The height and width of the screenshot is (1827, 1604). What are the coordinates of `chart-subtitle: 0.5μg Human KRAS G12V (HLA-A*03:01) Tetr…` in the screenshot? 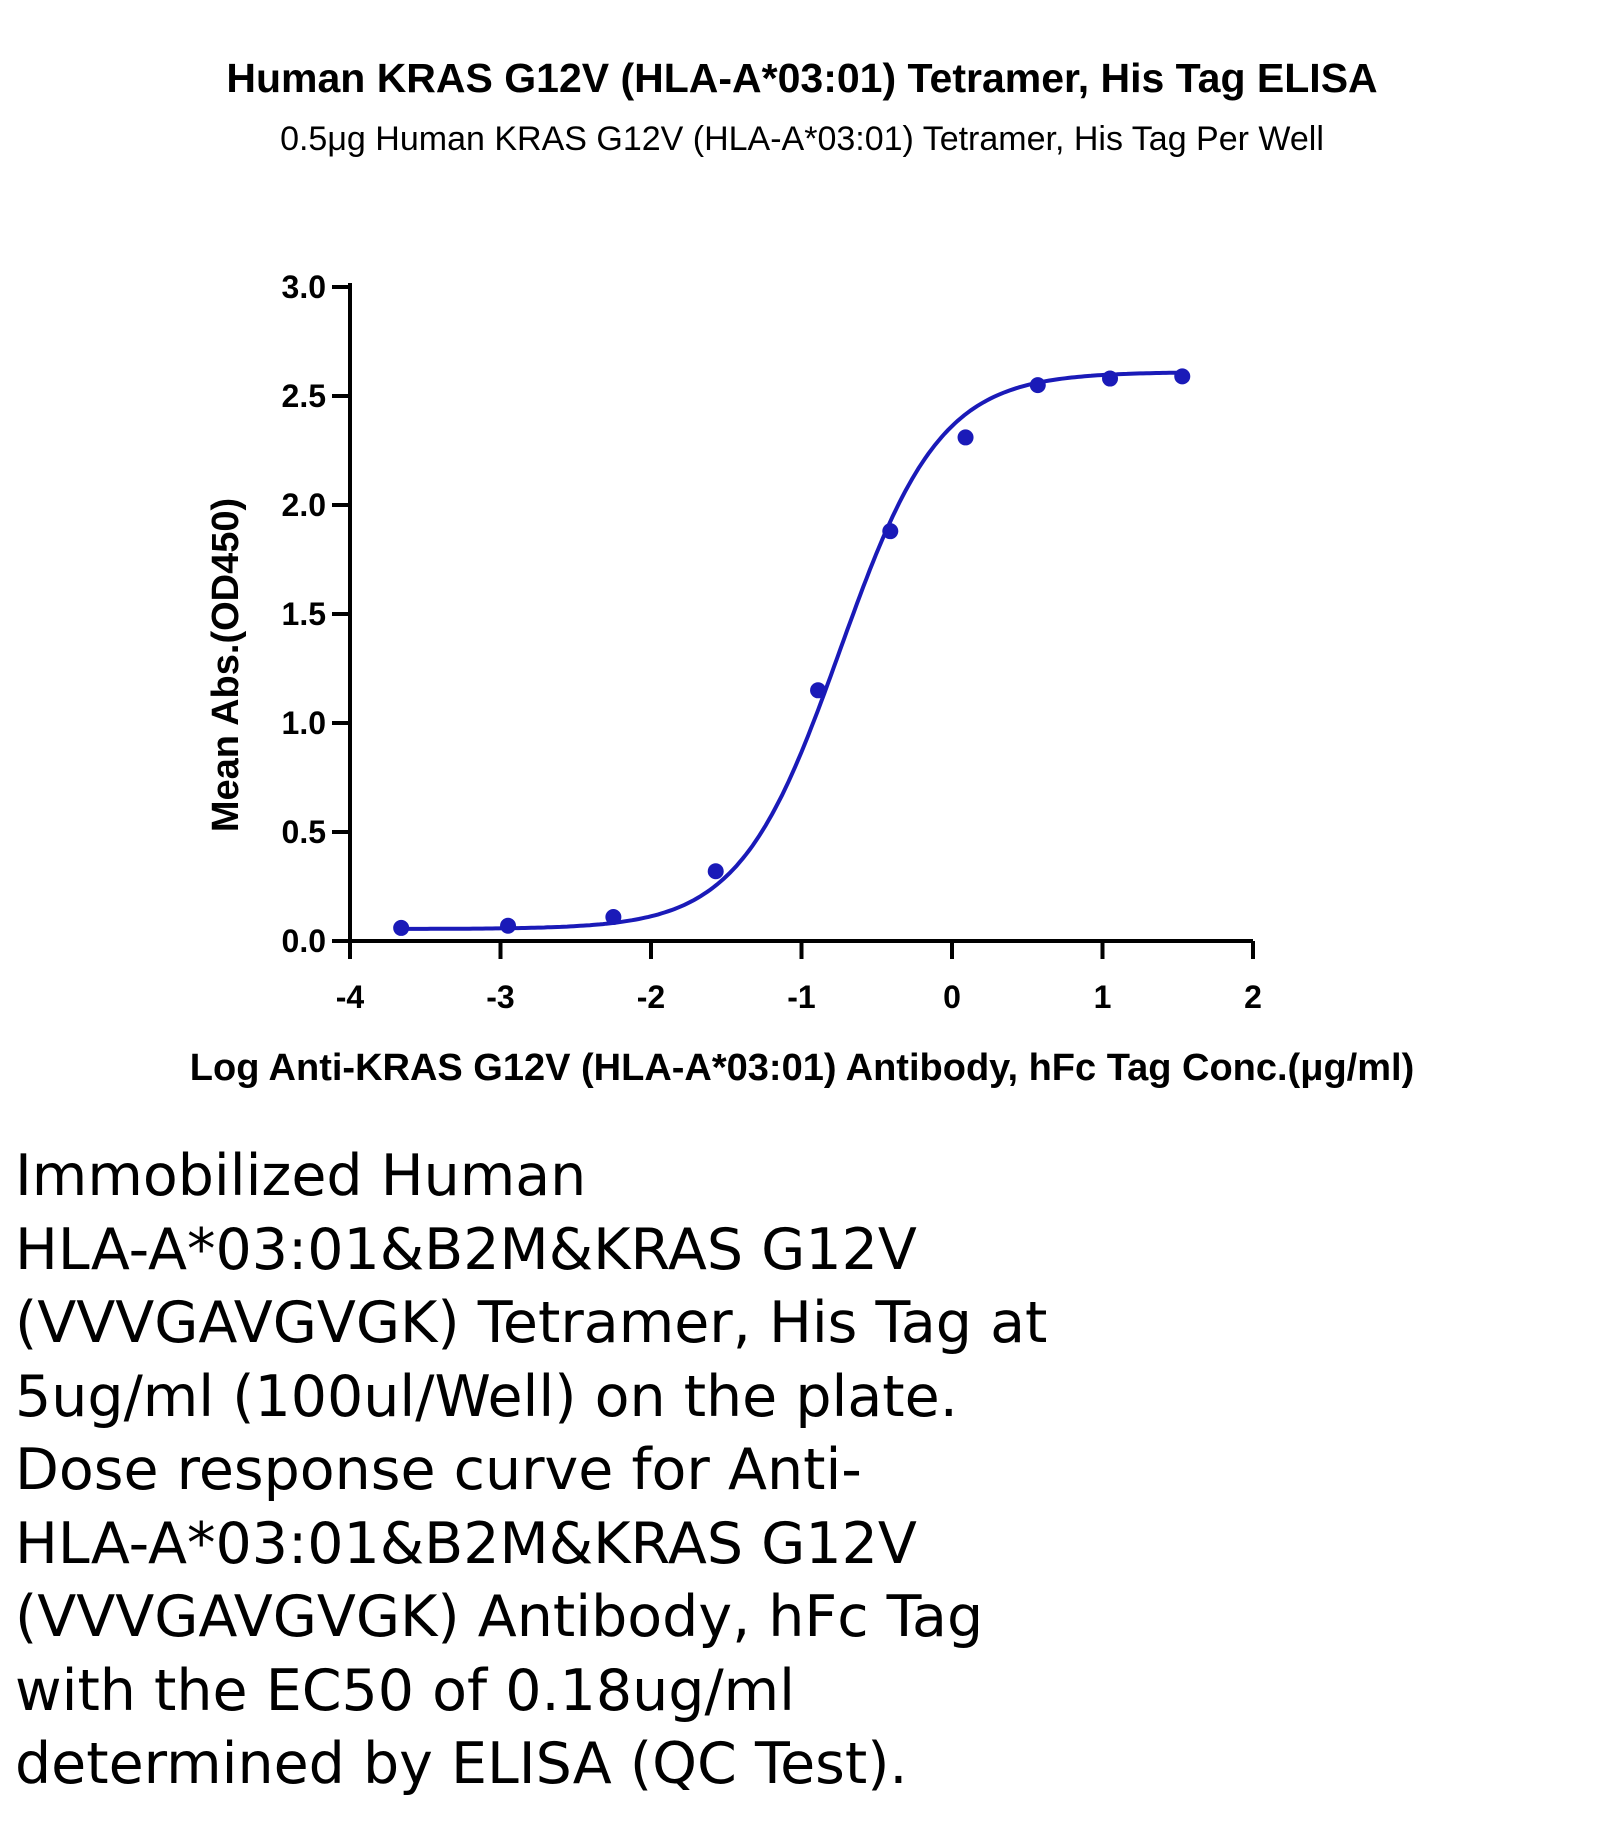 It's located at (802, 139).